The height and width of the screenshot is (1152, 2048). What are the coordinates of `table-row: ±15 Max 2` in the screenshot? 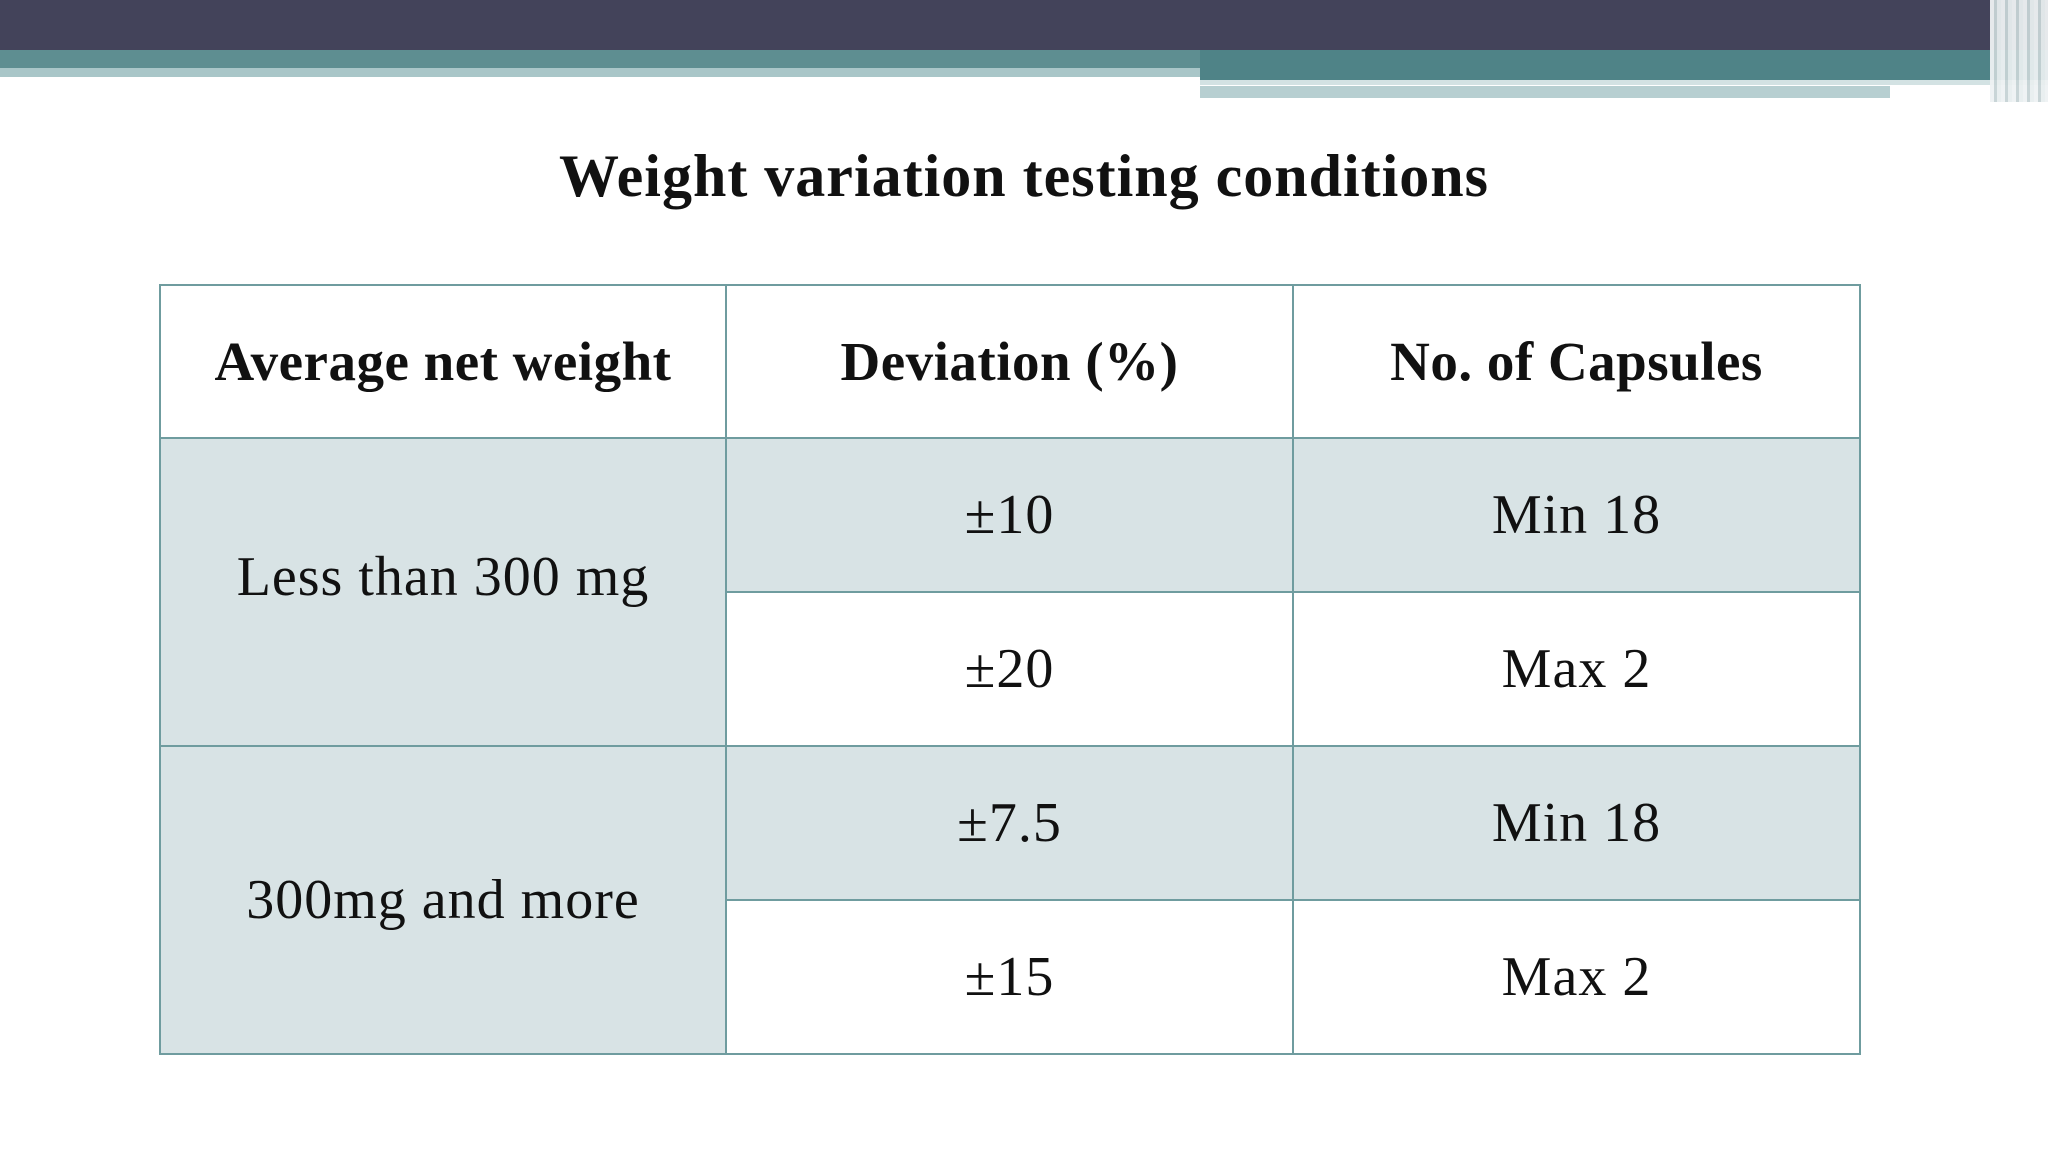 It's located at (1010, 977).